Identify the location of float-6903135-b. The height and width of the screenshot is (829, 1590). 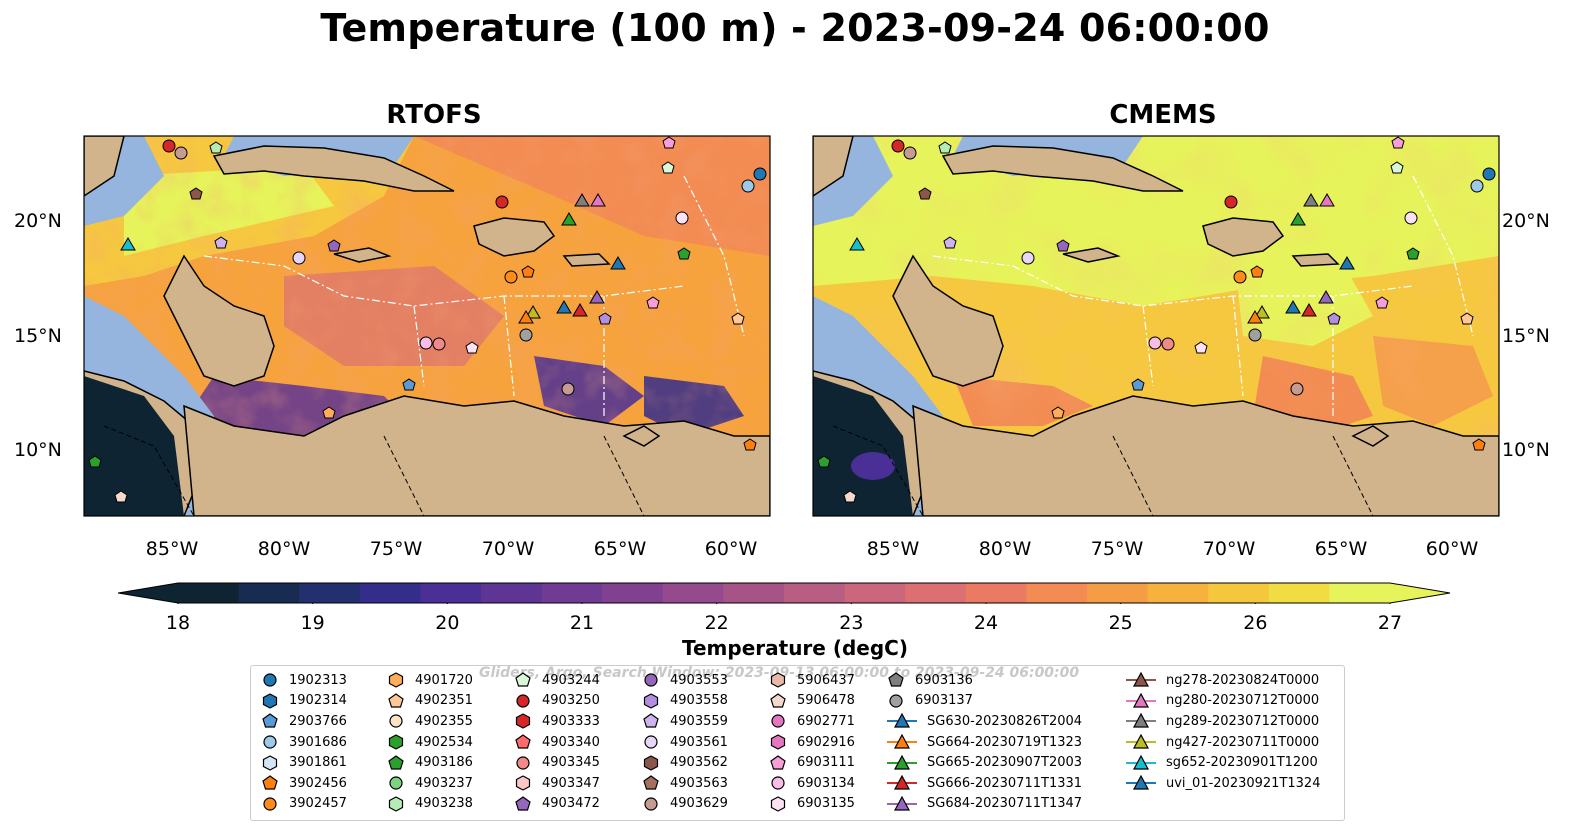
(1201, 347).